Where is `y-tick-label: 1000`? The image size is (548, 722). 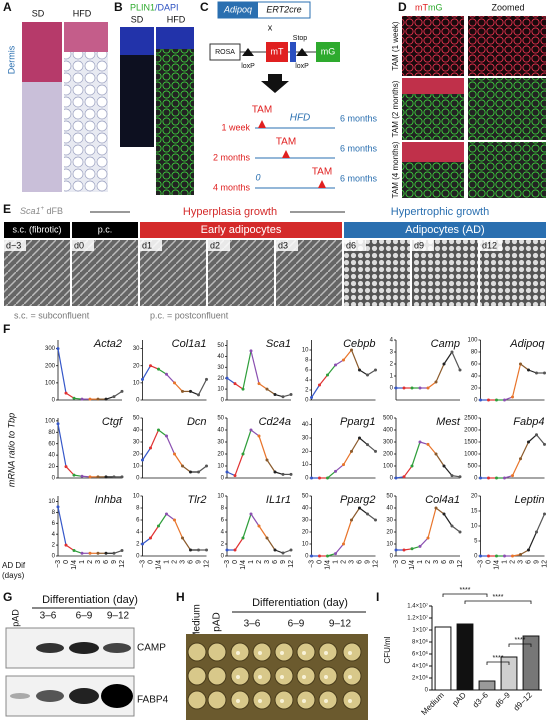 y-tick-label: 1000 is located at coordinates (471, 455).